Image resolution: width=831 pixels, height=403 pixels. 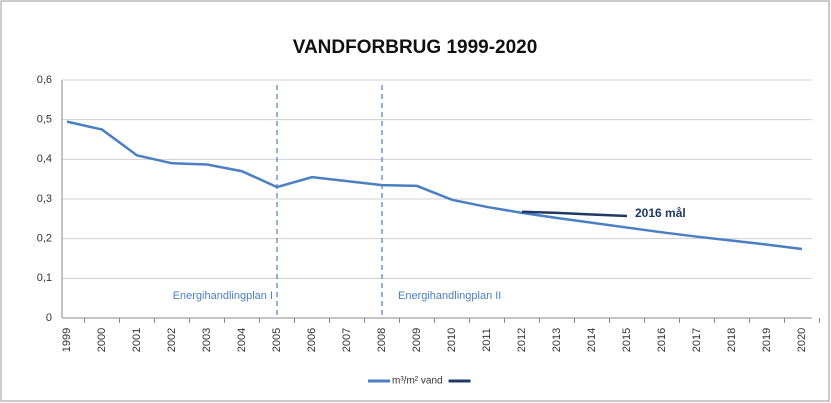 I want to click on annotation: Energihandlingplan II, so click(x=449, y=296).